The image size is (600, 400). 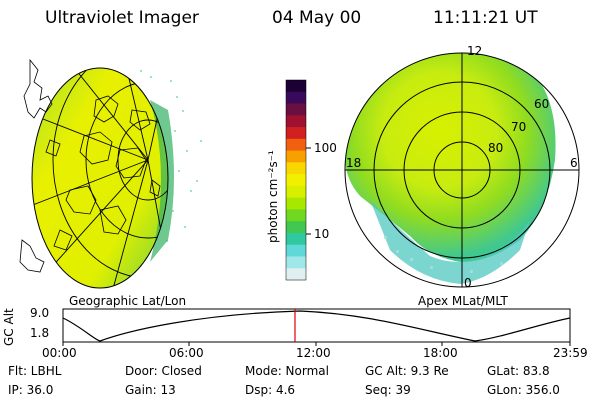 I want to click on colorbar, so click(x=298, y=180).